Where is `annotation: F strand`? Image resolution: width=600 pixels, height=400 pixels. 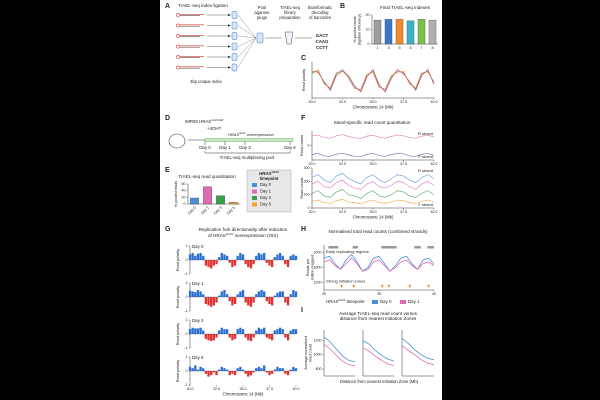
annotation: F strand is located at coordinates (425, 204).